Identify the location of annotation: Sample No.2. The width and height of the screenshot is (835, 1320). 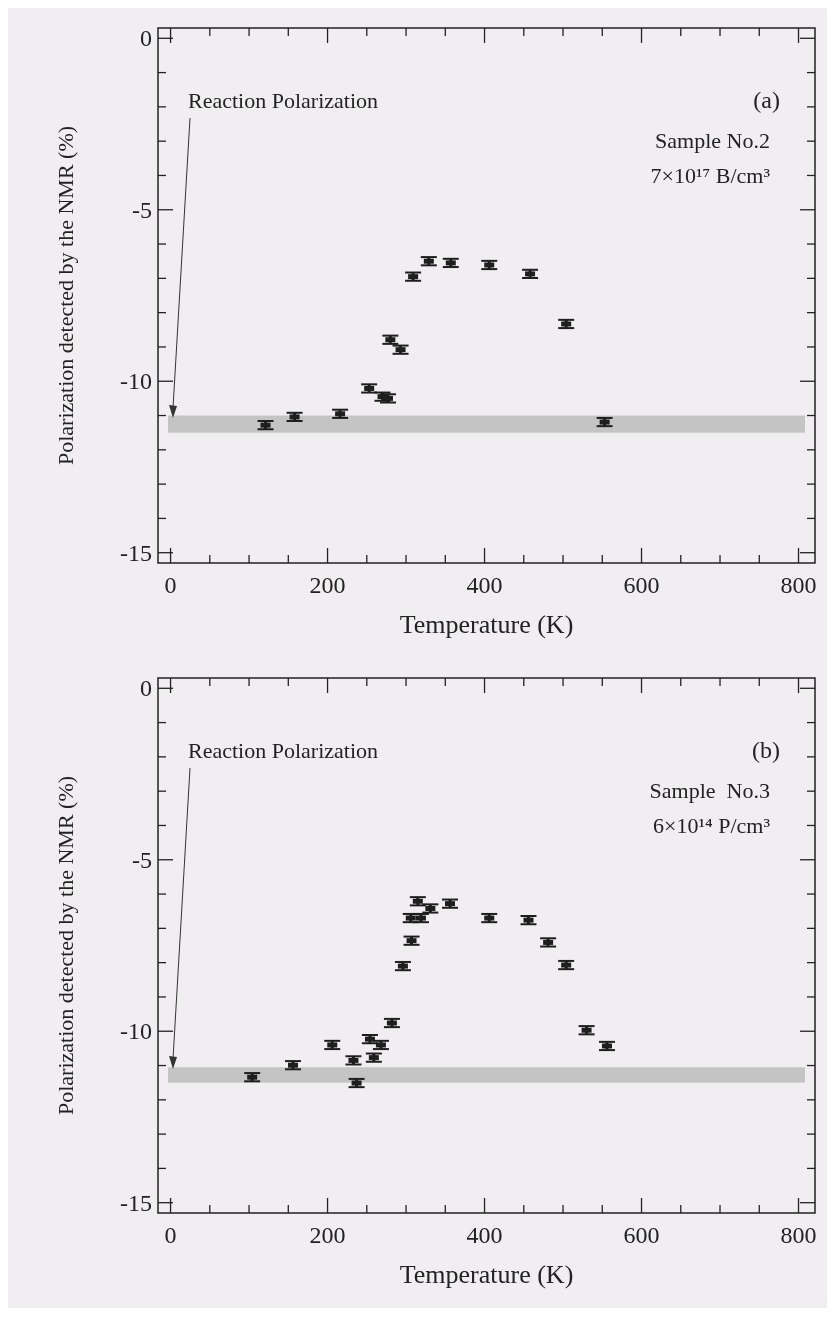
(712, 140).